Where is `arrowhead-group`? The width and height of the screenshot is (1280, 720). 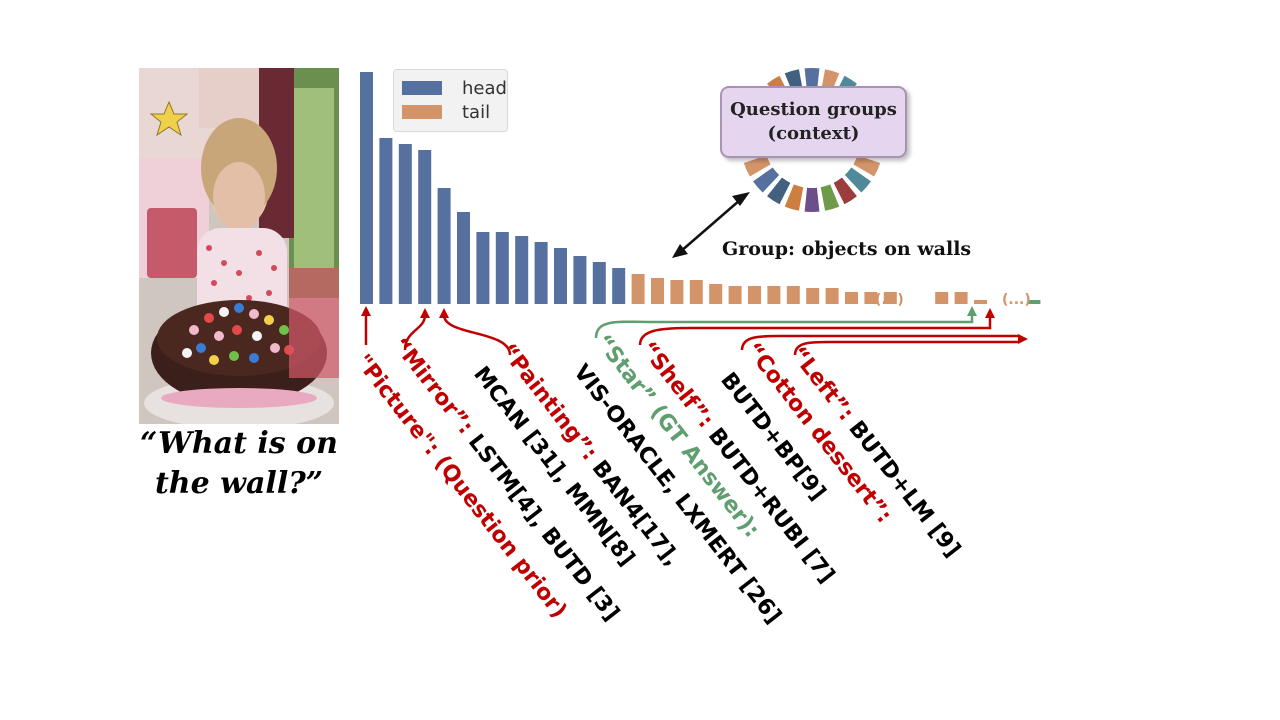
arrowhead-group is located at coordinates (680, 251).